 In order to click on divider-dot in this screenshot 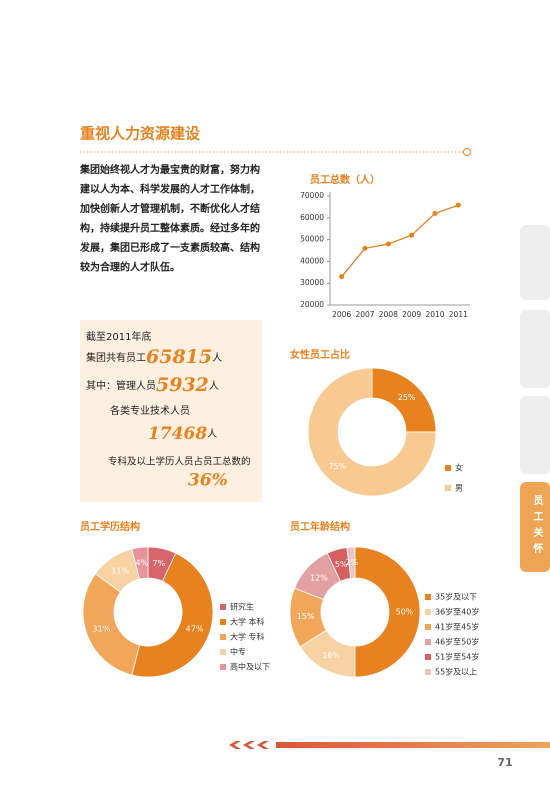, I will do `click(467, 152)`.